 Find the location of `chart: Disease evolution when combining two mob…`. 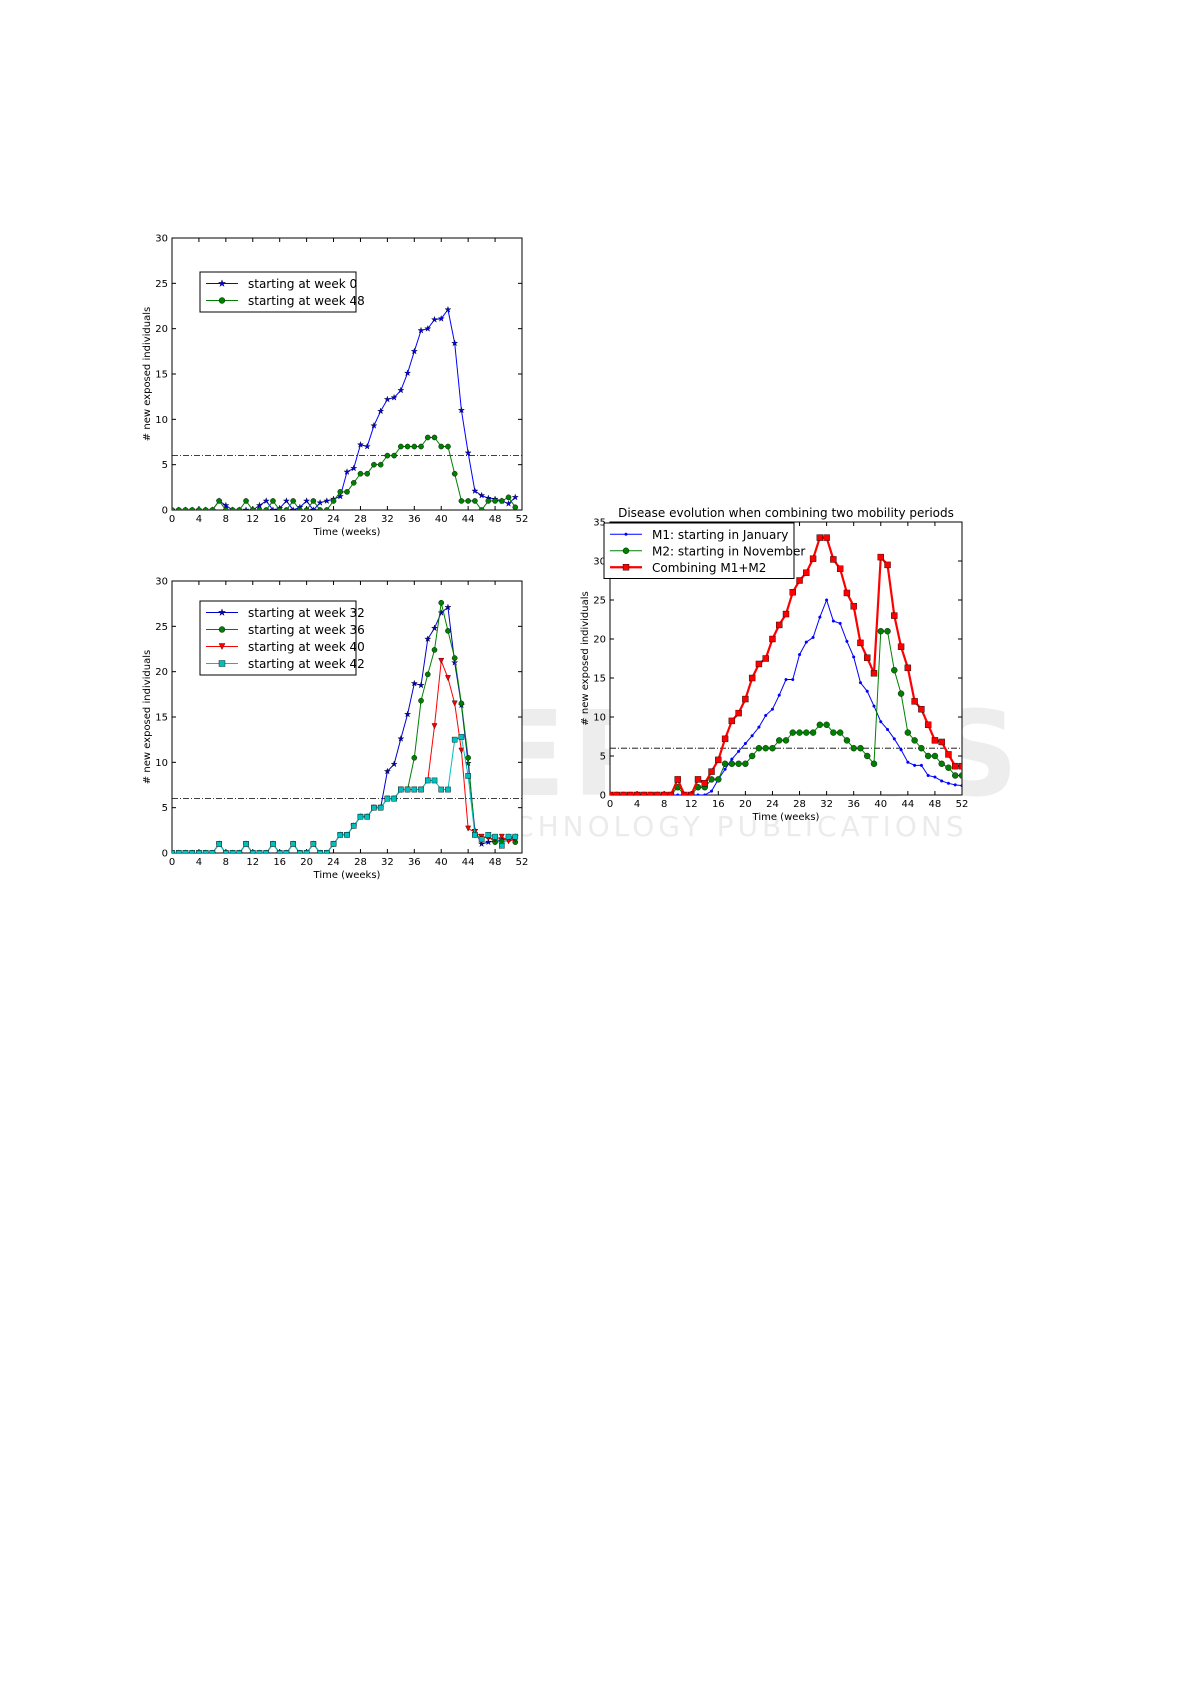

chart: Disease evolution when combining two mob… is located at coordinates (774, 664).